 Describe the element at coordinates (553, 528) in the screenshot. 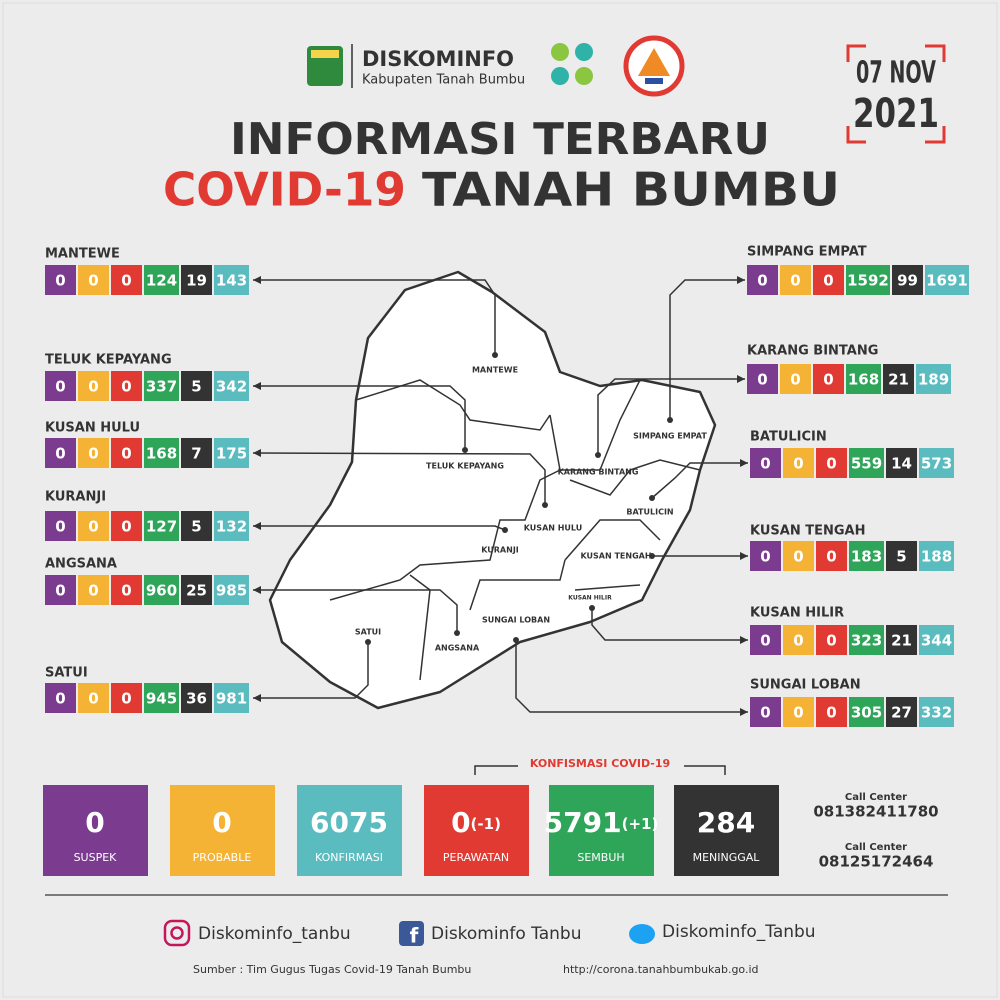

I see `map-label: KUSAN HULU` at that location.